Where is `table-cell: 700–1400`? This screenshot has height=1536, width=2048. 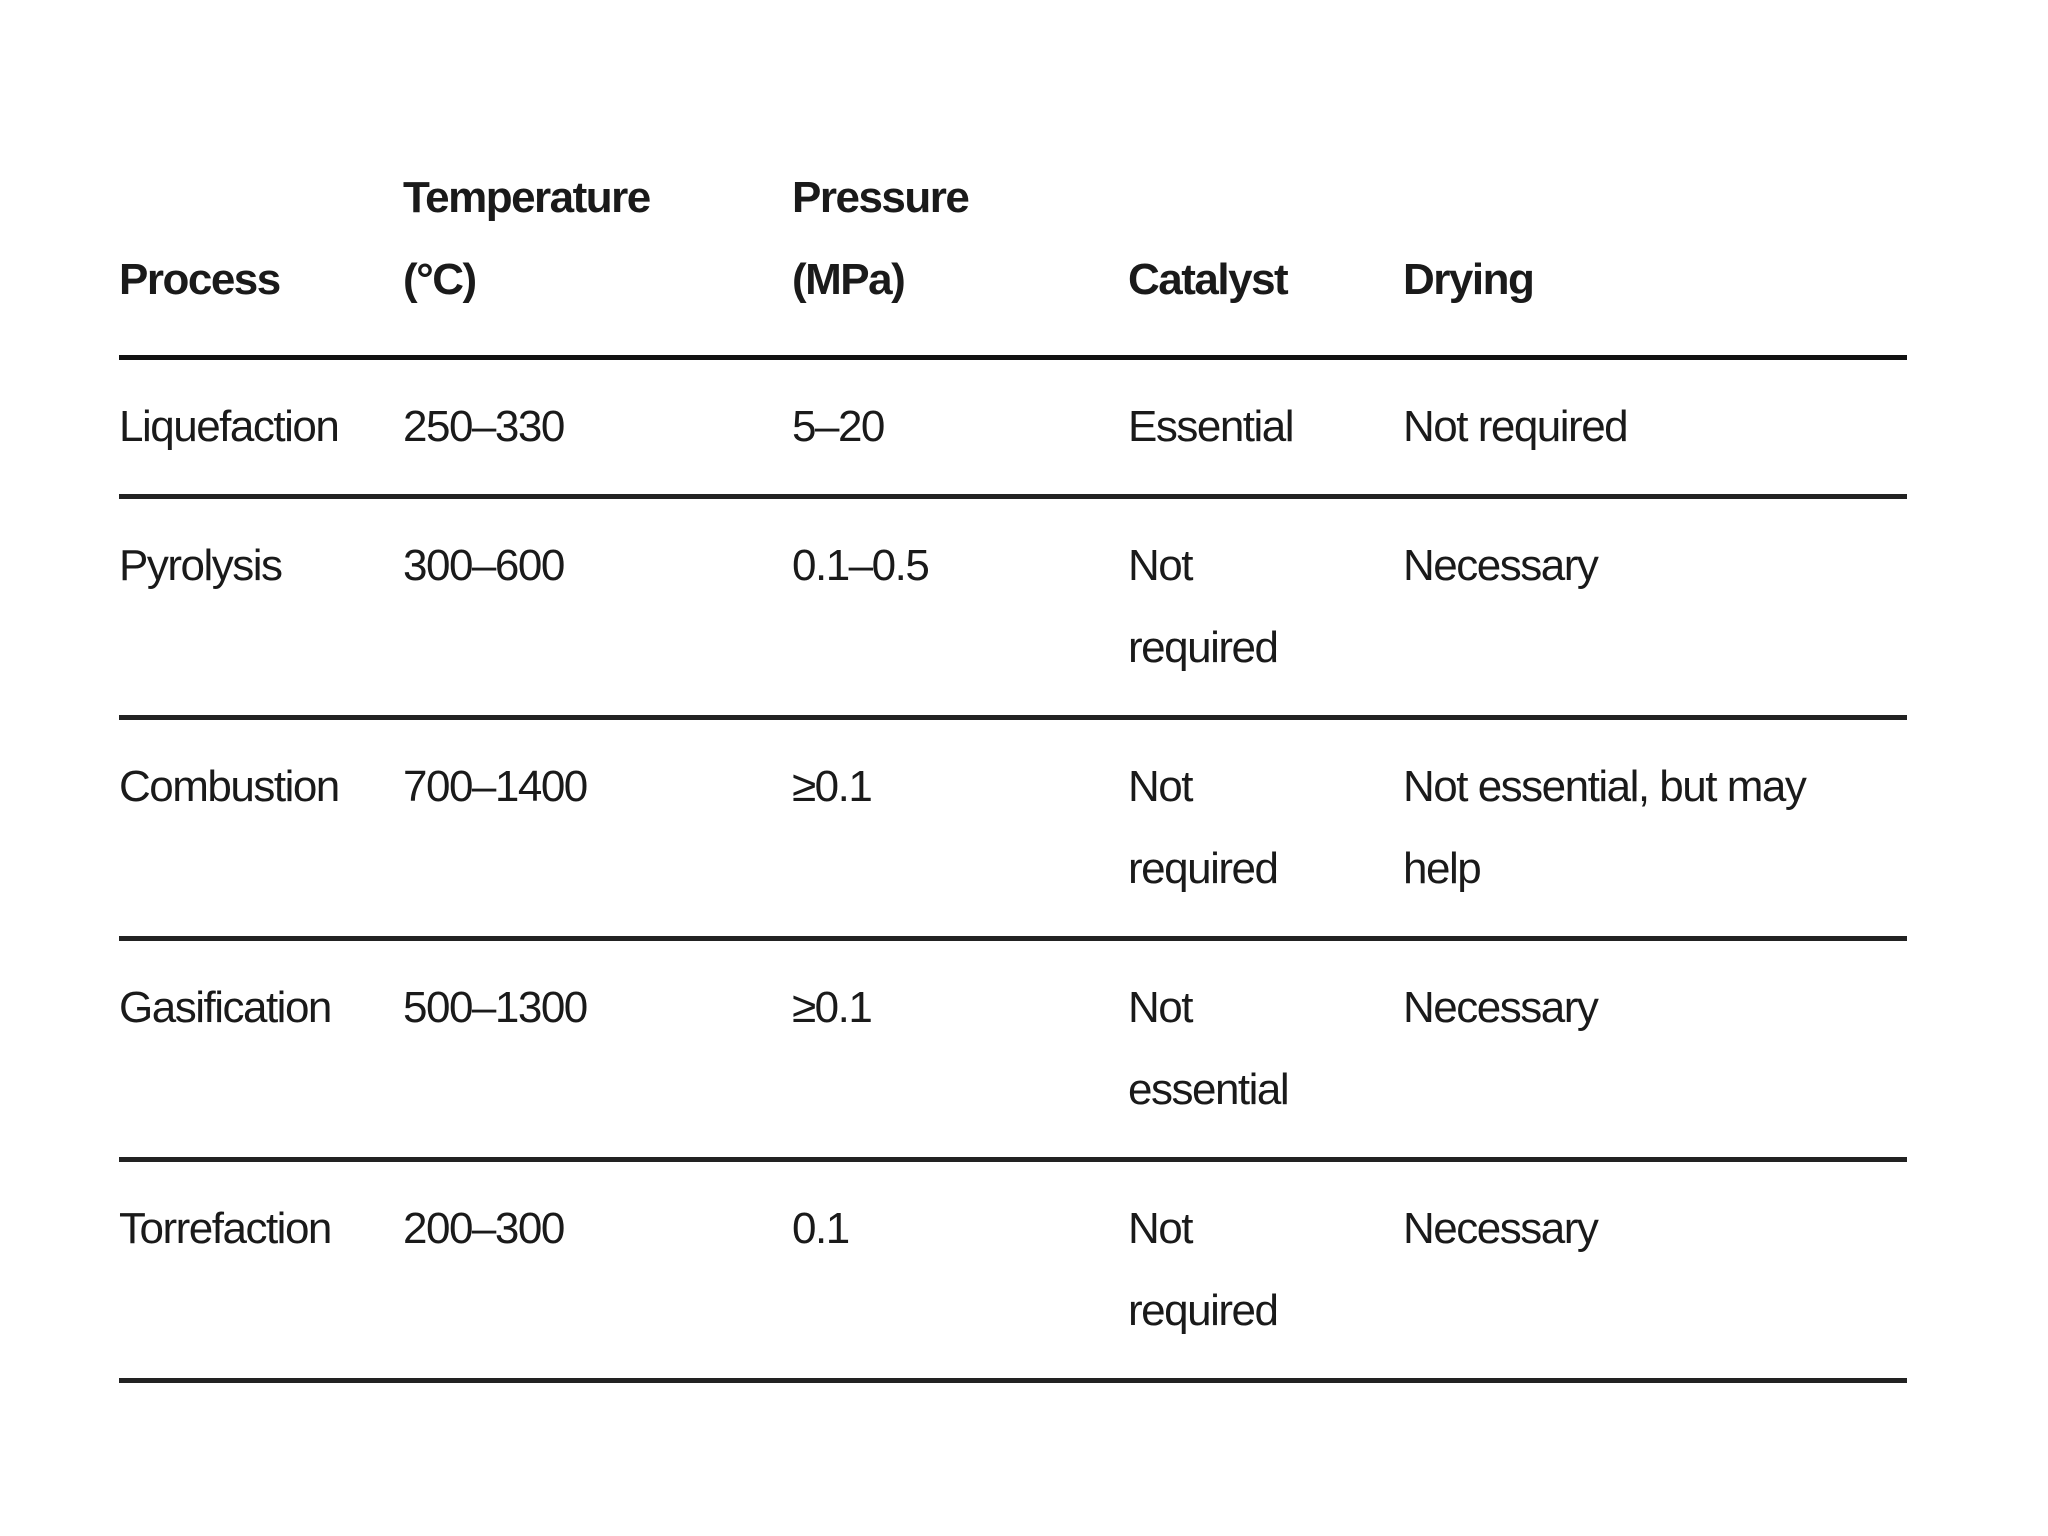 table-cell: 700–1400 is located at coordinates (597, 829).